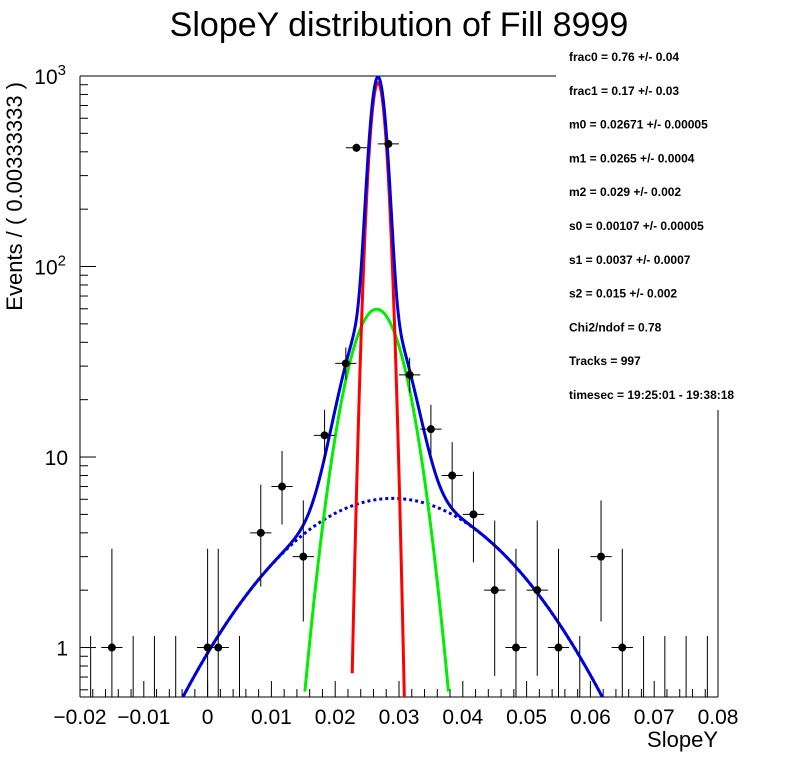 The width and height of the screenshot is (798, 775). What do you see at coordinates (624, 57) in the screenshot?
I see `fit-stat-line: frac0 = 0.76 +/- 0.04` at bounding box center [624, 57].